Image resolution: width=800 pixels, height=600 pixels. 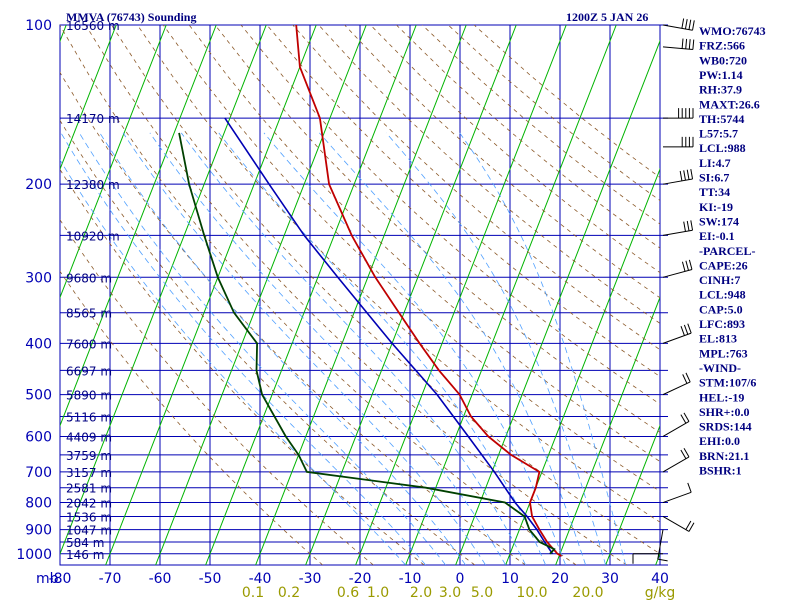 What do you see at coordinates (93, 236) in the screenshot?
I see `height-label: 10920 m` at bounding box center [93, 236].